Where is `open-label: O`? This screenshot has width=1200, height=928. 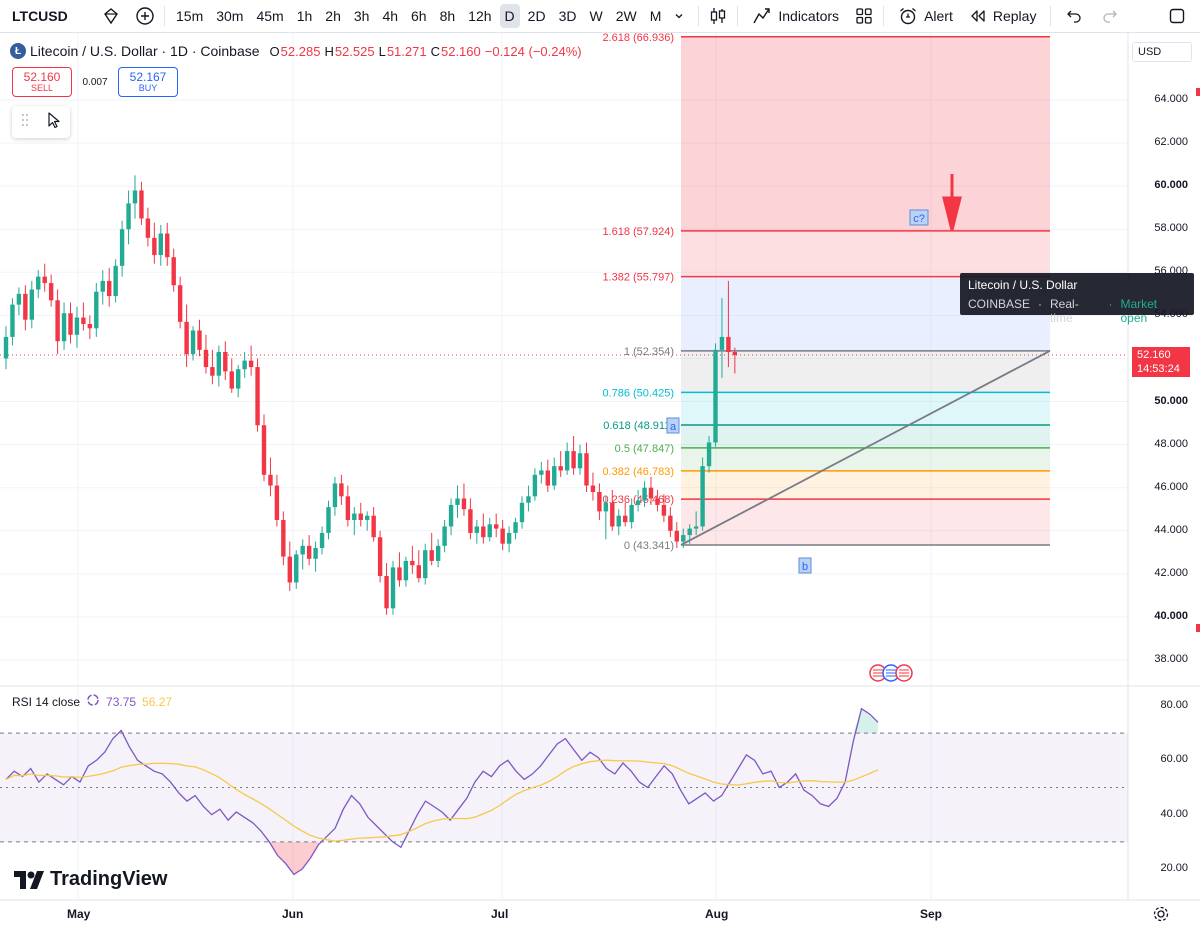 open-label: O is located at coordinates (274, 51).